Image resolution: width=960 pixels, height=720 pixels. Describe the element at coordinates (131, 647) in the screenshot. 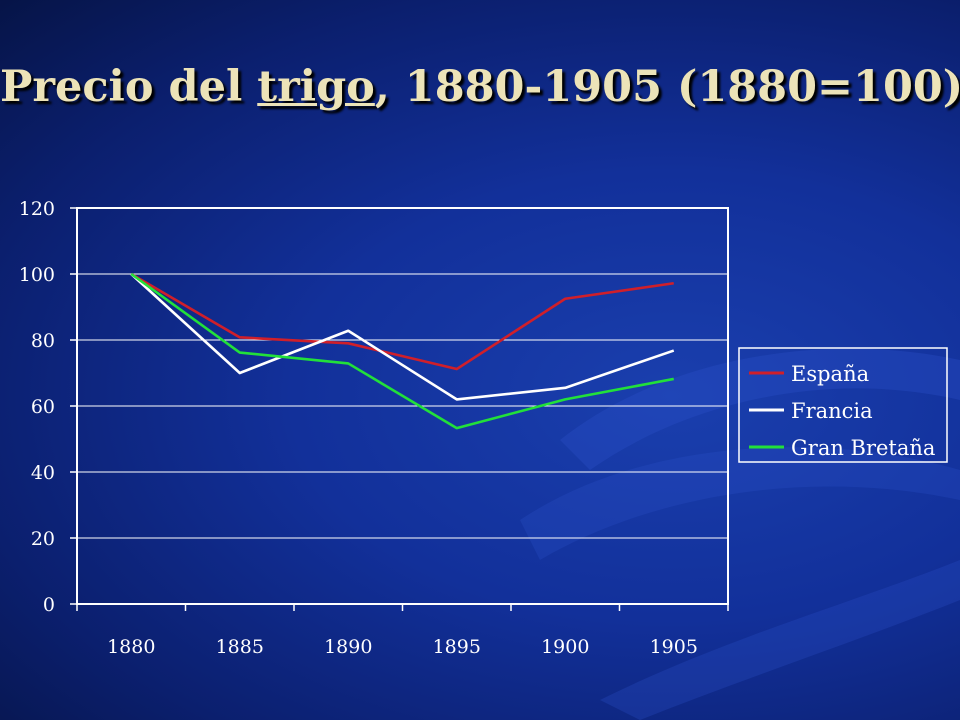

I see `x-tick-label-1880: 1880` at that location.